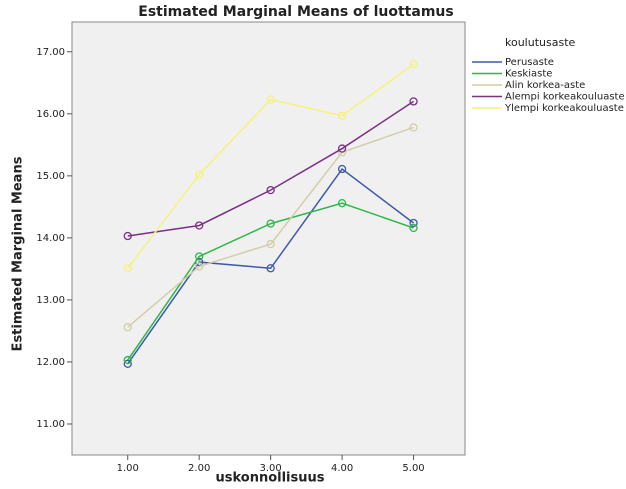 This screenshot has width=626, height=489. I want to click on x-tick-label: 1.00, so click(128, 468).